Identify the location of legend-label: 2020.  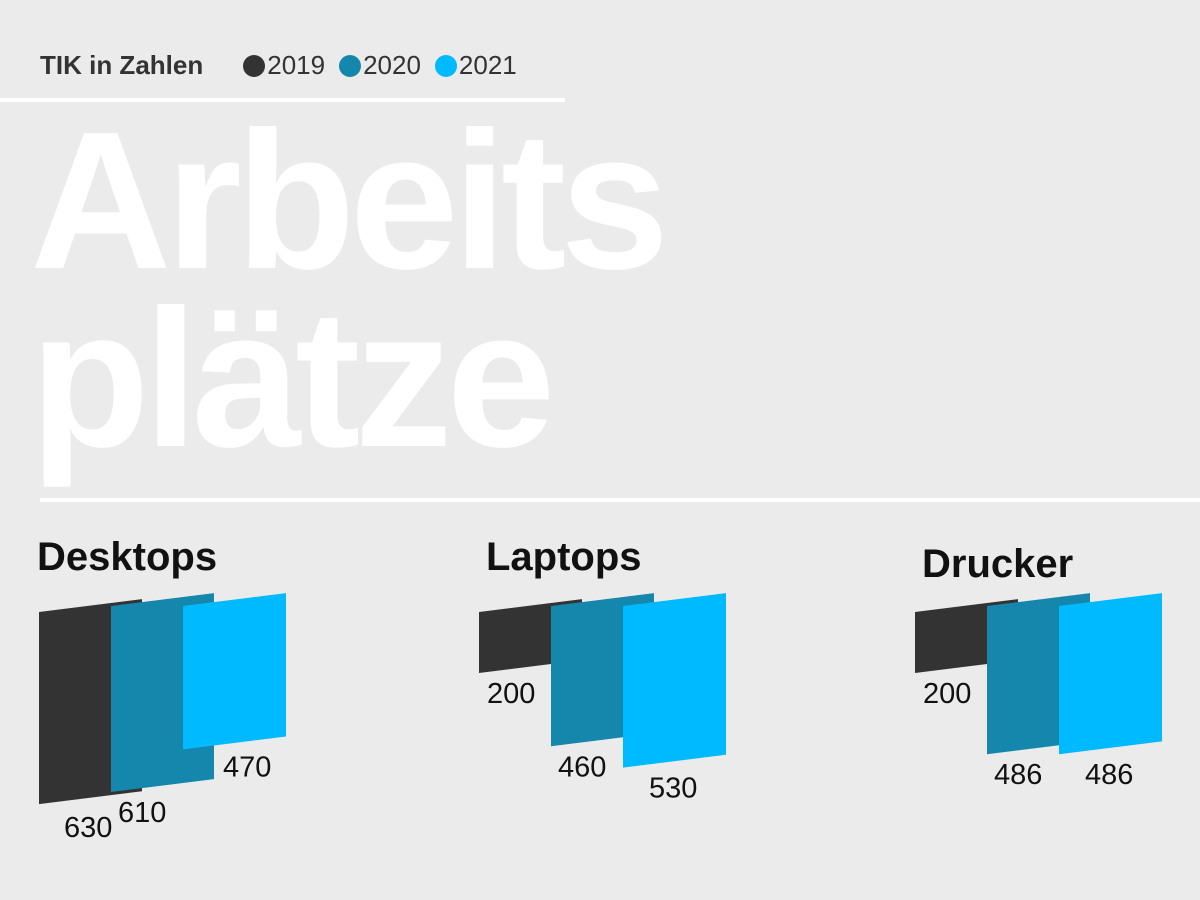
(392, 65).